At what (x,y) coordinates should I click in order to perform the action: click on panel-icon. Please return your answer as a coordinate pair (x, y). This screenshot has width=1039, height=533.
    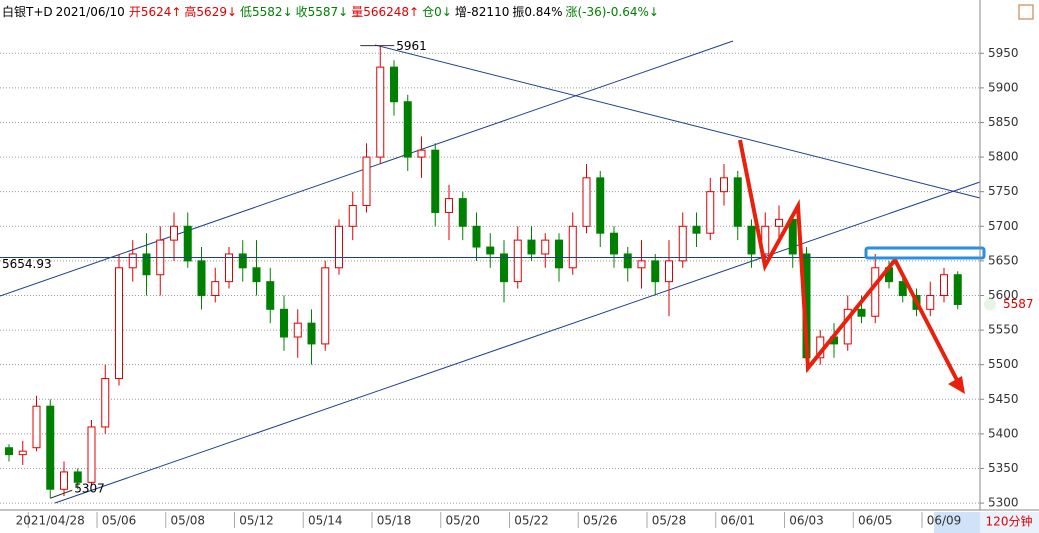
    Looking at the image, I should click on (1026, 12).